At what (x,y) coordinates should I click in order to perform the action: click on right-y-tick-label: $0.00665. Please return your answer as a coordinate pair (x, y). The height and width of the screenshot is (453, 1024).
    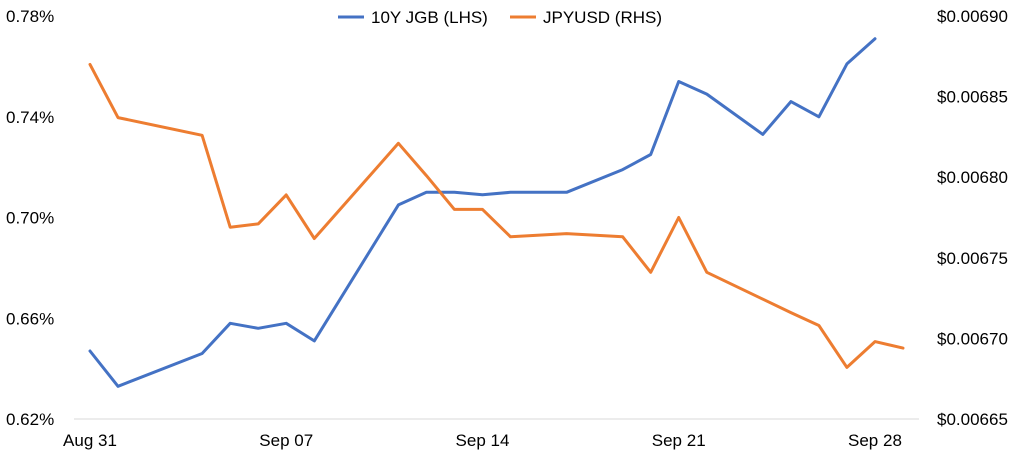
    Looking at the image, I should click on (972, 419).